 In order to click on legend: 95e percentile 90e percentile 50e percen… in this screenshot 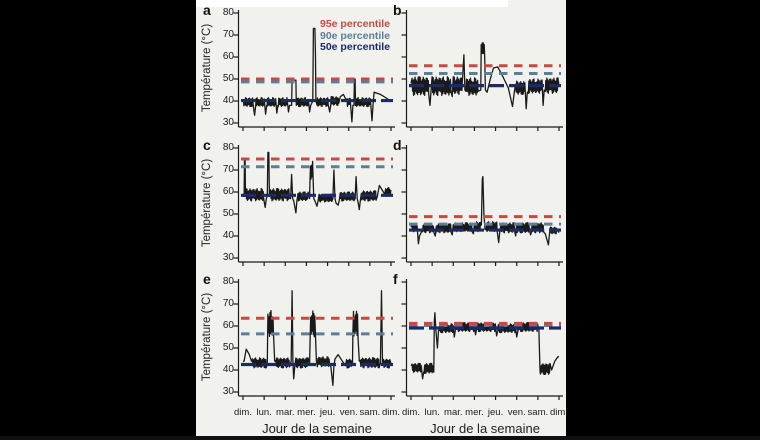, I will do `click(355, 36)`.